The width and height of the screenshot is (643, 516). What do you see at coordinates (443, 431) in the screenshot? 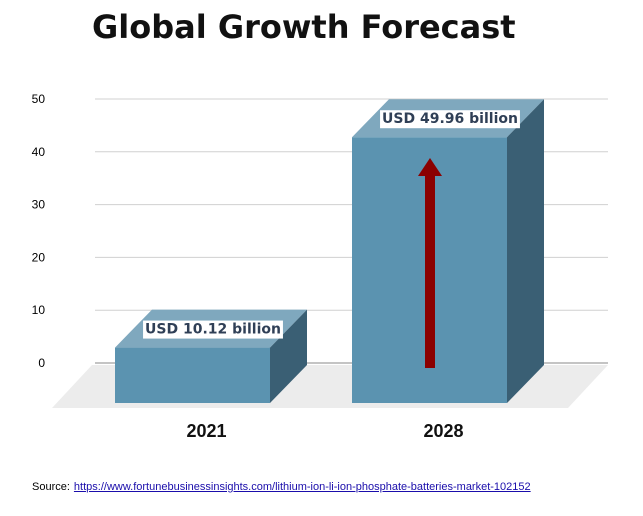
I see `x-tick-label: 2028` at bounding box center [443, 431].